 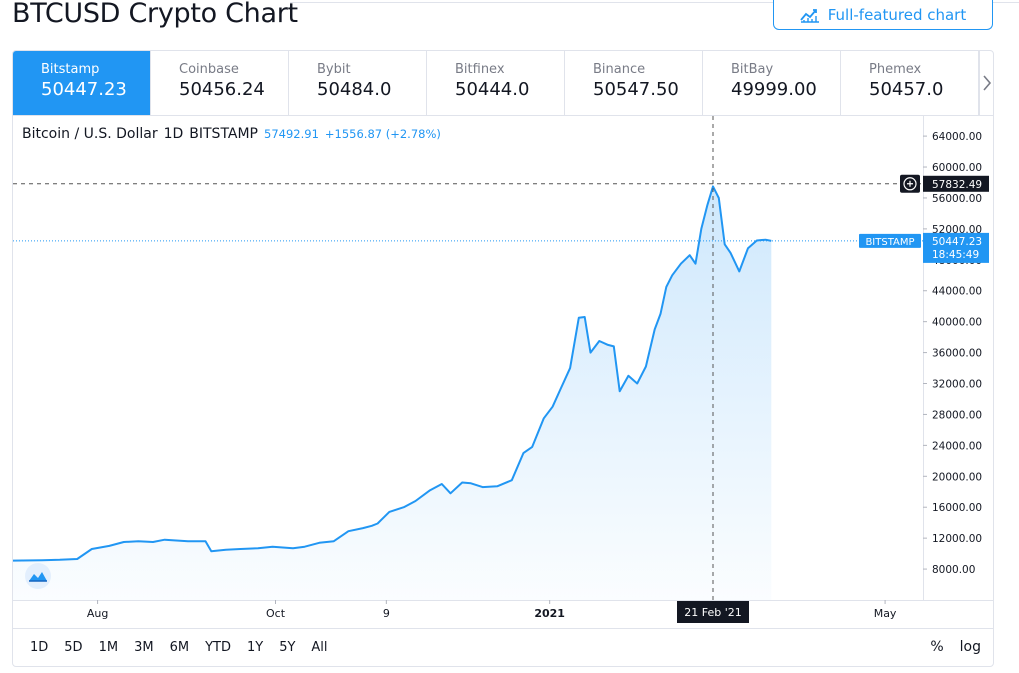 What do you see at coordinates (155, 14) in the screenshot?
I see `page-title: BTCUSD Crypto Chart` at bounding box center [155, 14].